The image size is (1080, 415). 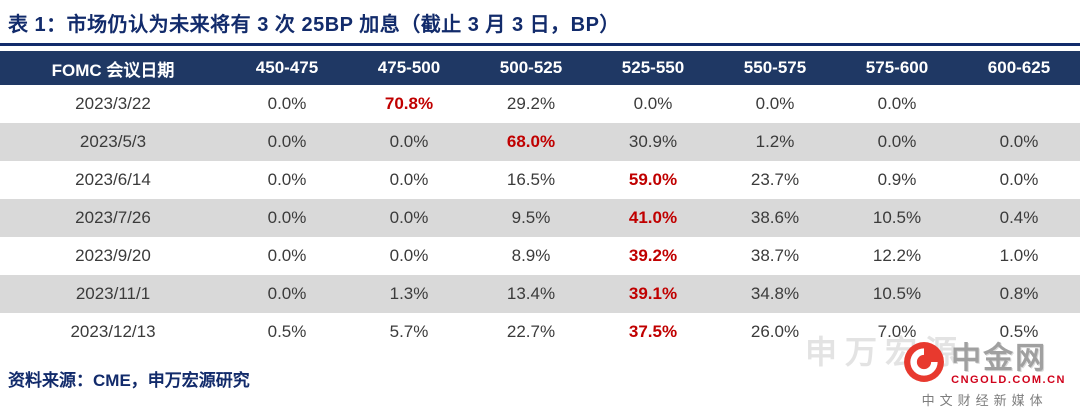 What do you see at coordinates (653, 294) in the screenshot?
I see `probability-cell-highest: 39.1%` at bounding box center [653, 294].